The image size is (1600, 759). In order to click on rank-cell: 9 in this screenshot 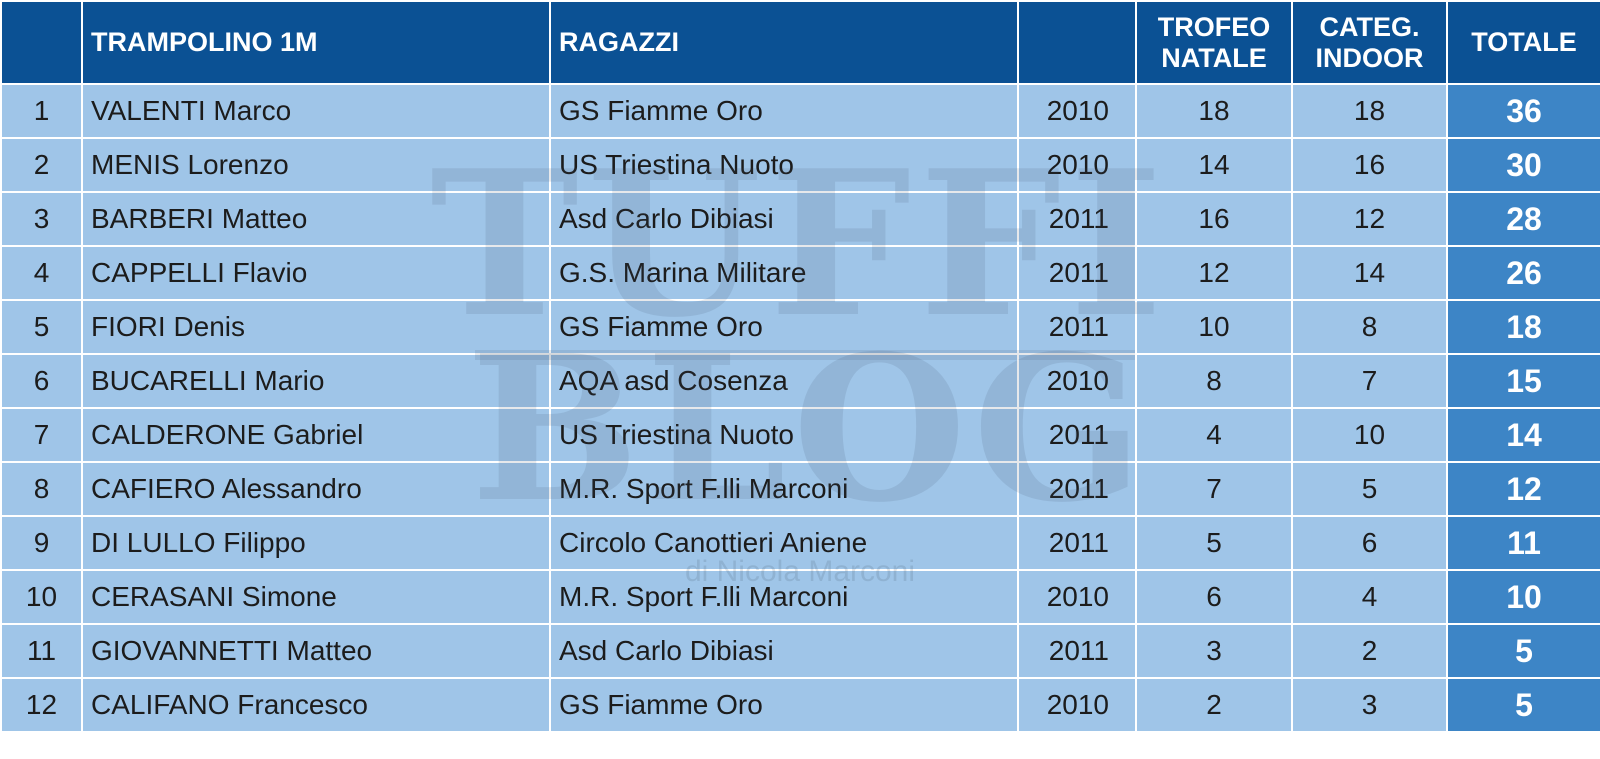, I will do `click(41, 543)`.